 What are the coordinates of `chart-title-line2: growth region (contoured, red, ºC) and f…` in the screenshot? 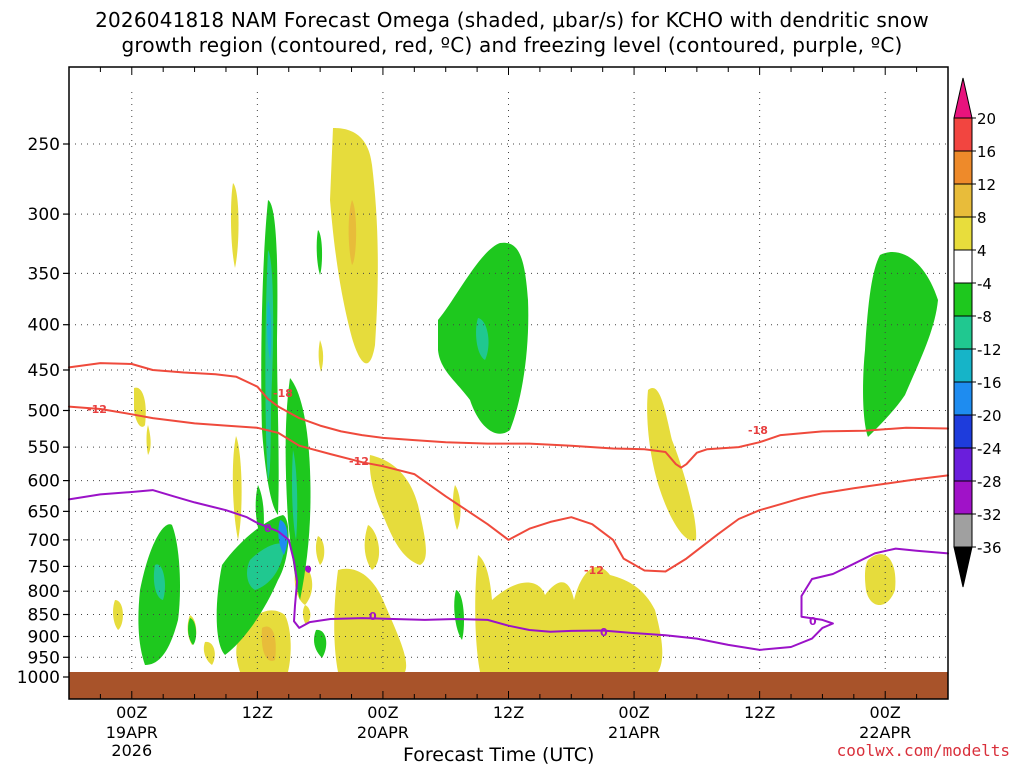 It's located at (512, 45).